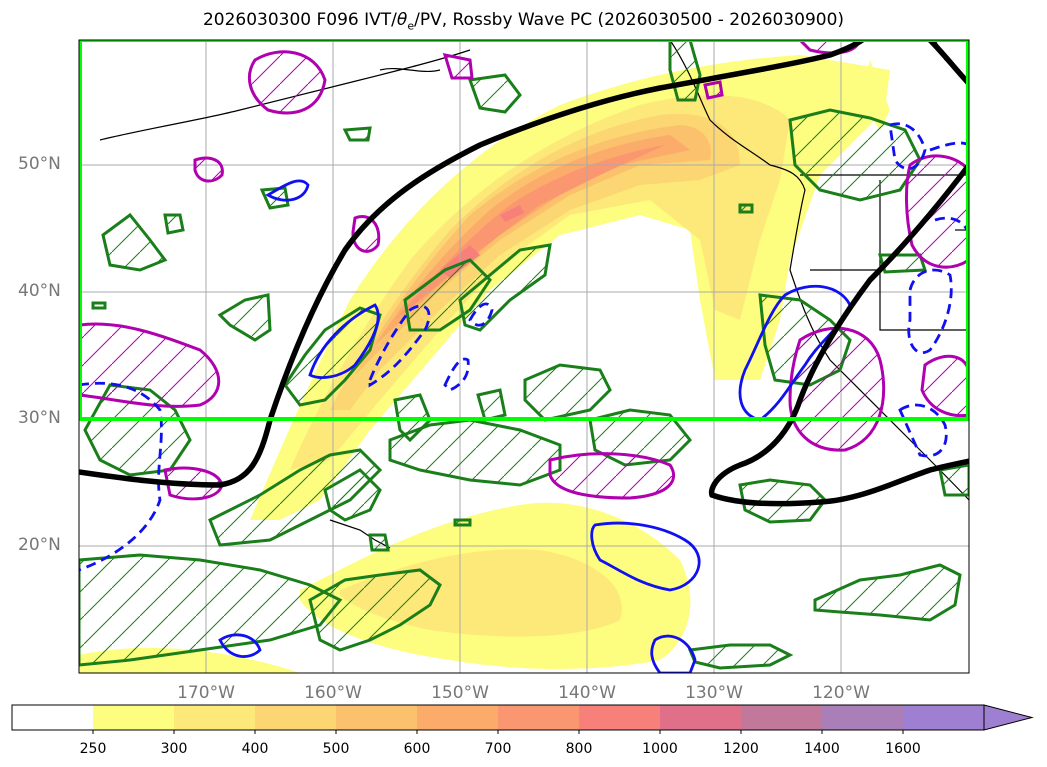 Image resolution: width=1047 pixels, height=767 pixels. Describe the element at coordinates (1008, 717) in the screenshot. I see `colorbar-extend-arrow` at that location.